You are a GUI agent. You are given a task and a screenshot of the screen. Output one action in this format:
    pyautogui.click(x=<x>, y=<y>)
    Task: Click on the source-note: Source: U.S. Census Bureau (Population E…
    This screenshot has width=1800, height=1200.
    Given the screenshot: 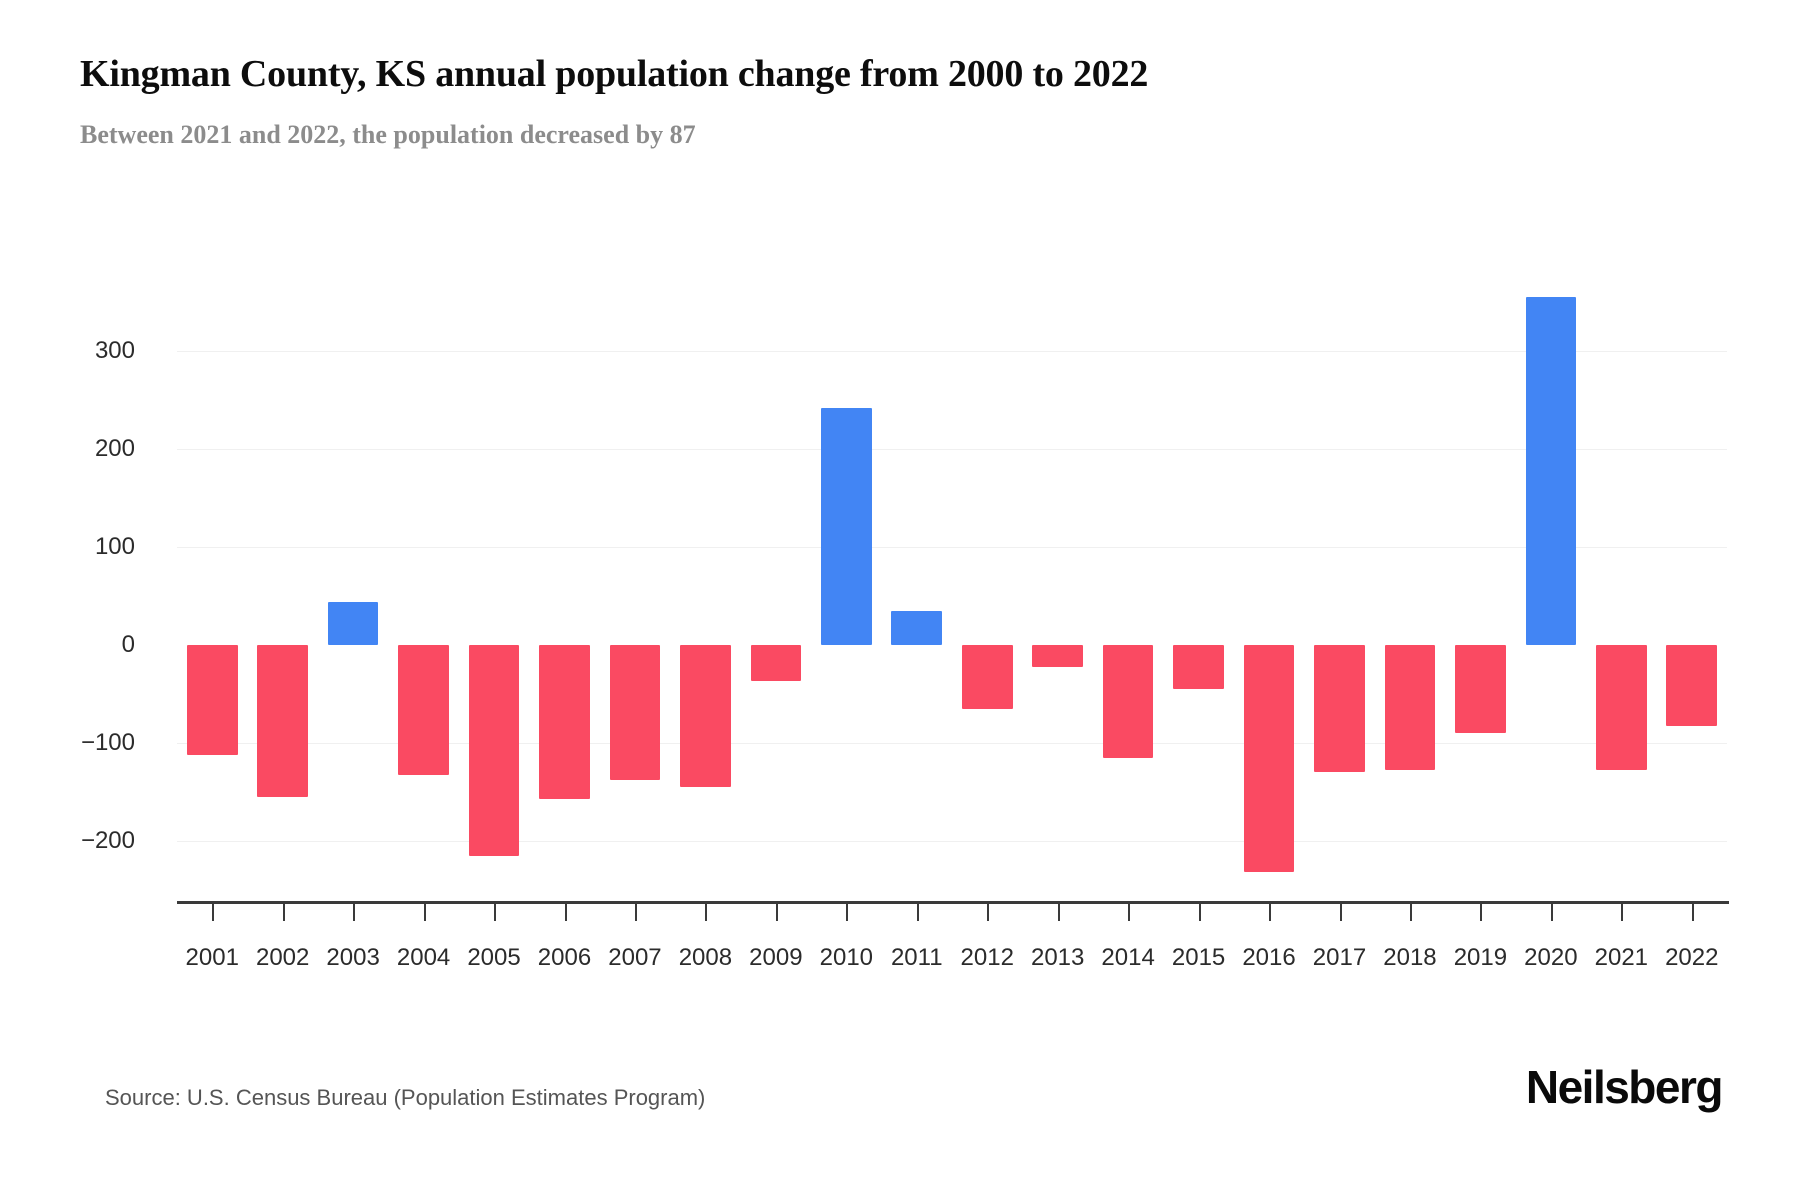 What is the action you would take?
    pyautogui.click(x=405, y=1097)
    